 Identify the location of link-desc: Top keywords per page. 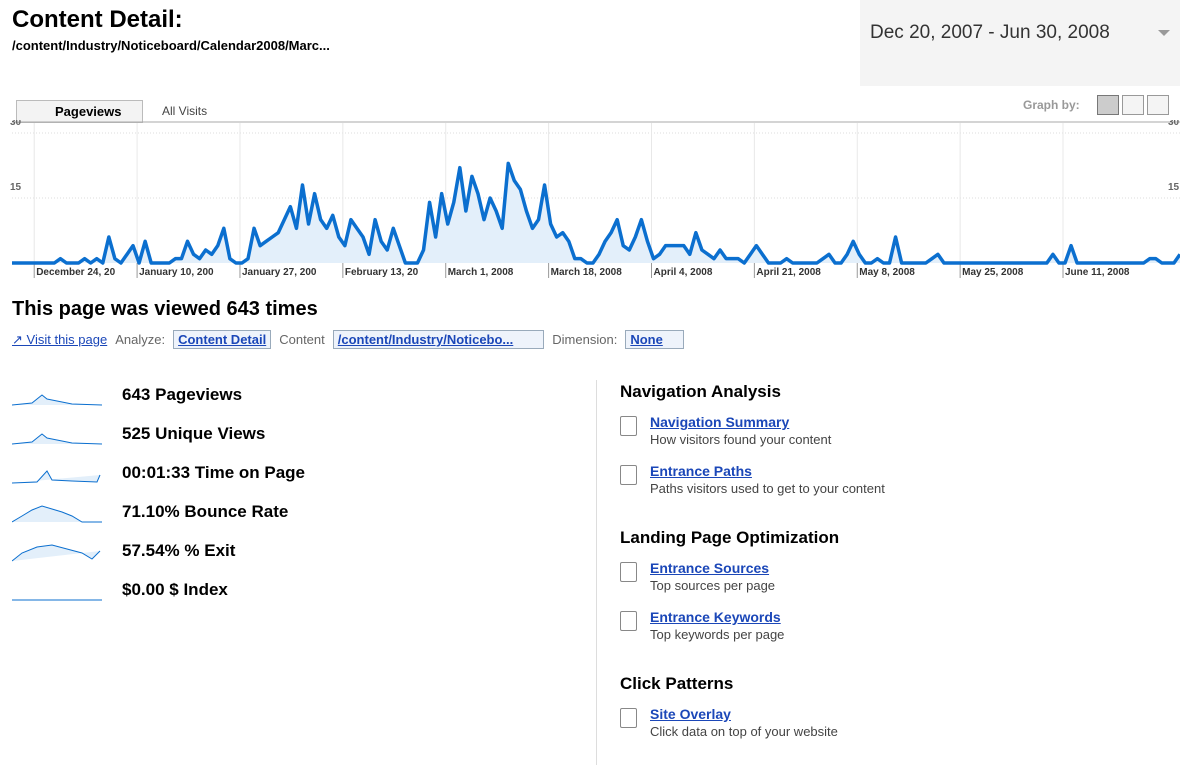
(717, 634).